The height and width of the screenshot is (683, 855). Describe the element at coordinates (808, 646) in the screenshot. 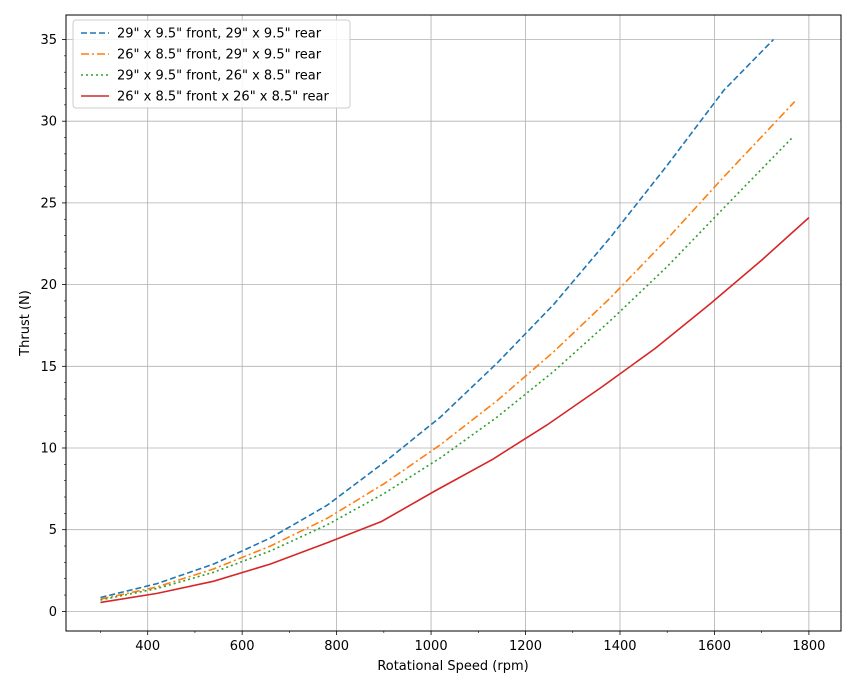

I see `x-tick-label: 1800` at that location.